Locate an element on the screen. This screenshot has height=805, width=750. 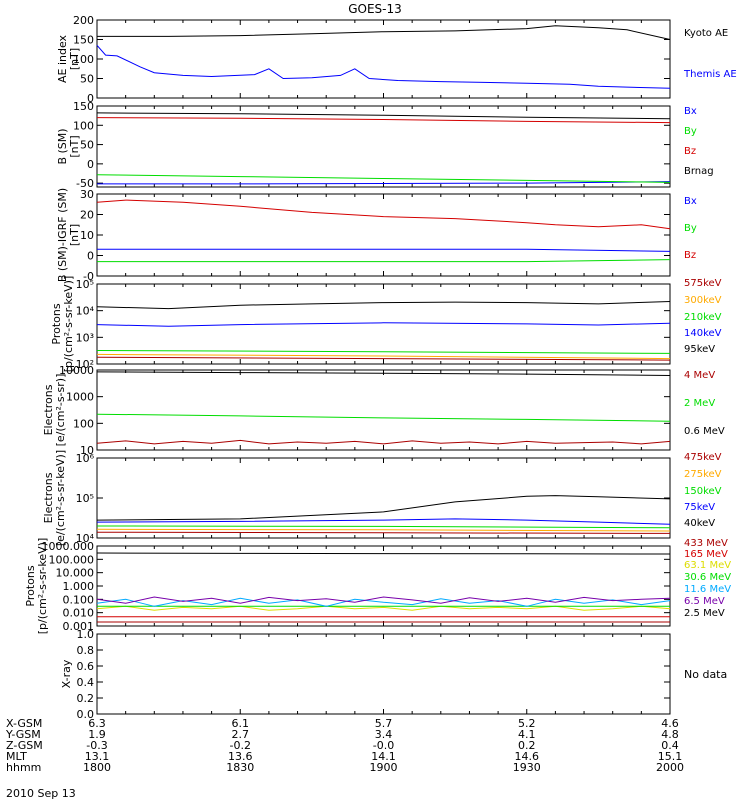
series-line-by is located at coordinates (384, 261).